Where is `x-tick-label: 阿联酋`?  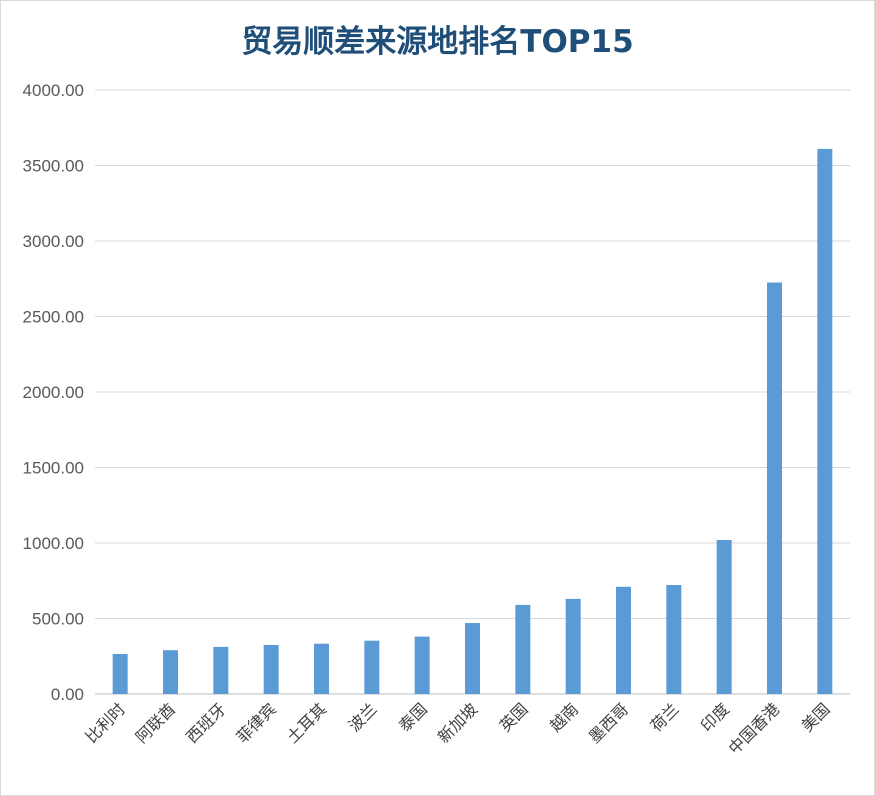 x-tick-label: 阿联酋 is located at coordinates (155, 722).